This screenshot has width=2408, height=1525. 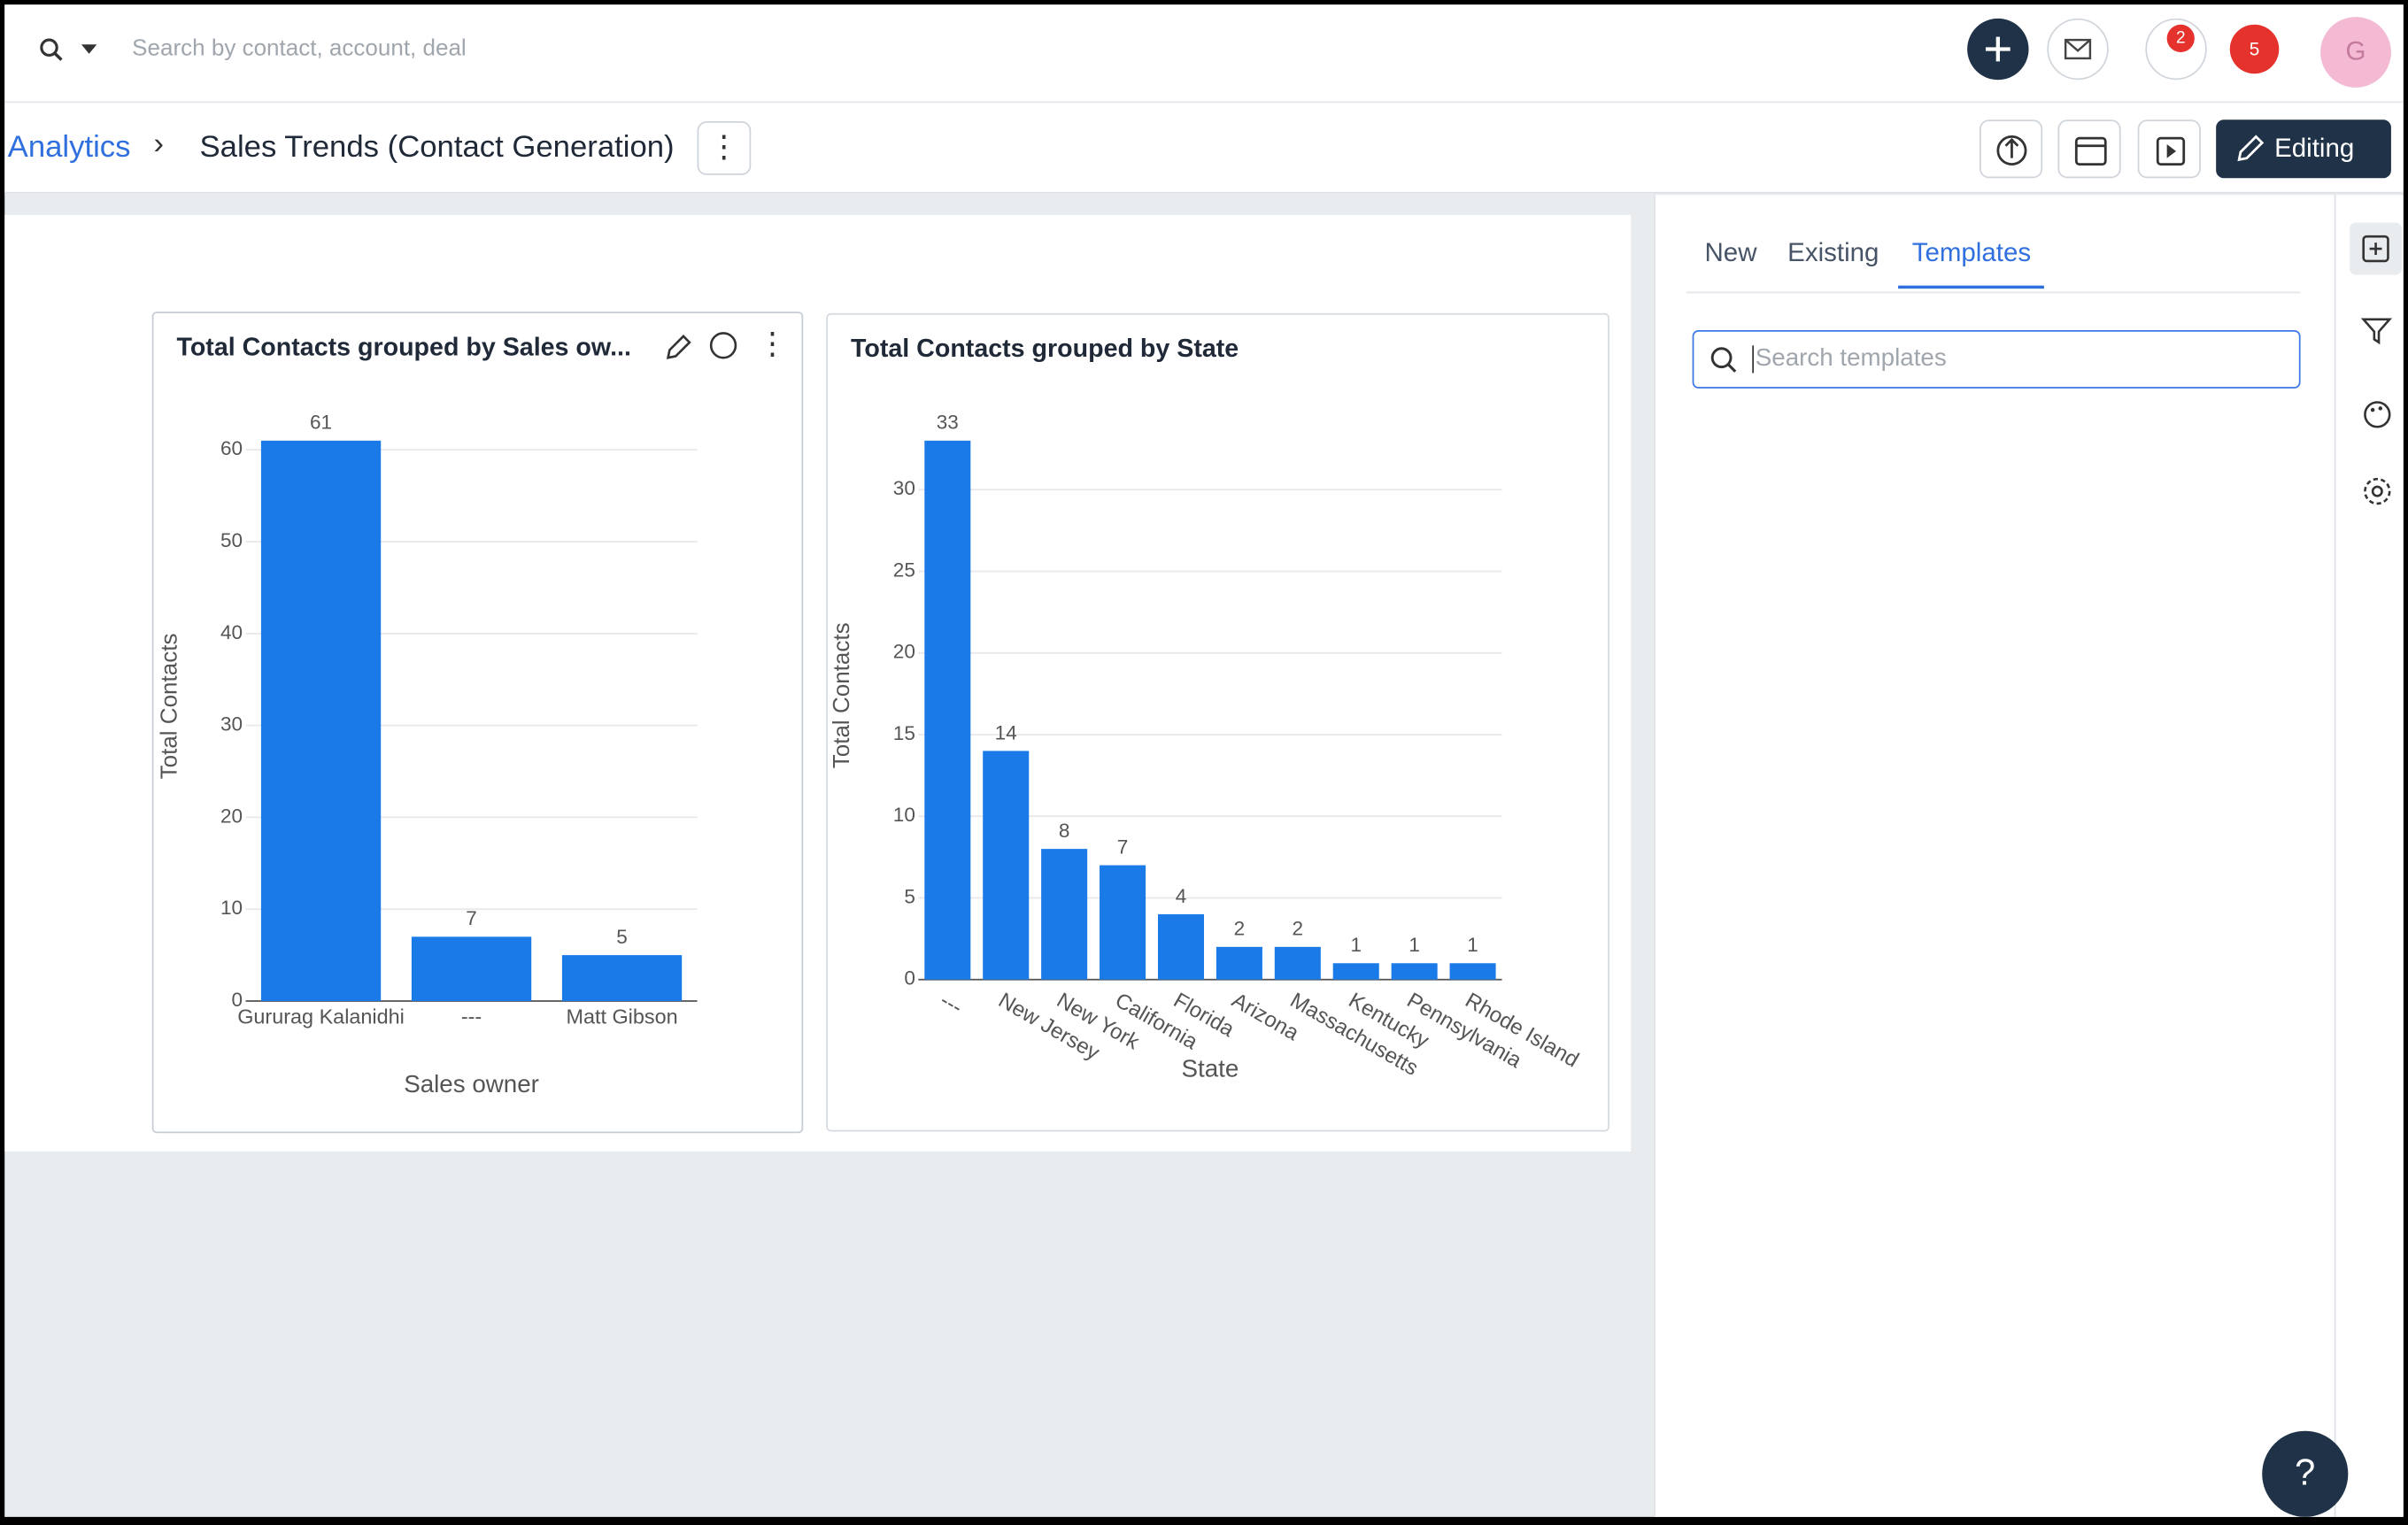 I want to click on more-icon: ⋮, so click(x=772, y=343).